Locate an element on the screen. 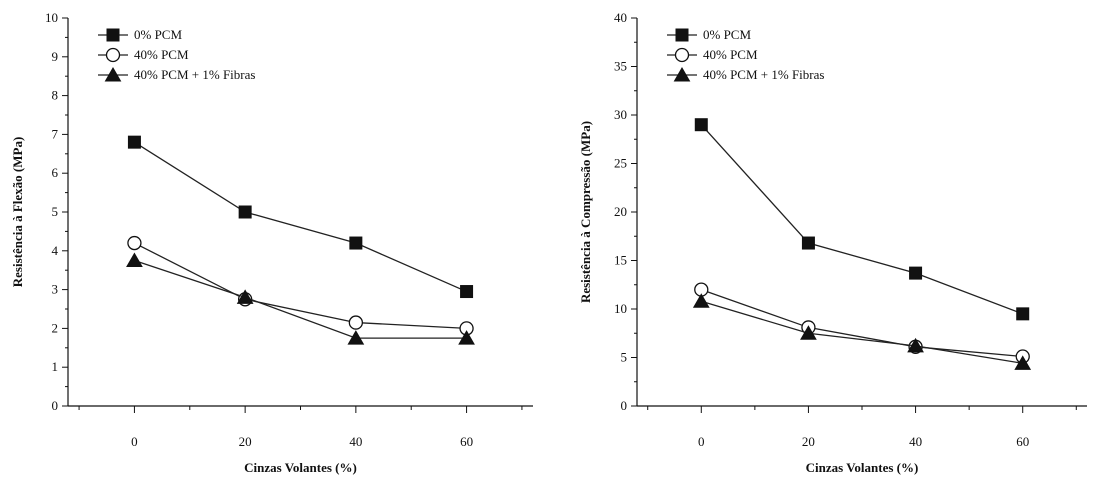 This screenshot has width=1097, height=481. y-tick-label: 20 is located at coordinates (620, 211).